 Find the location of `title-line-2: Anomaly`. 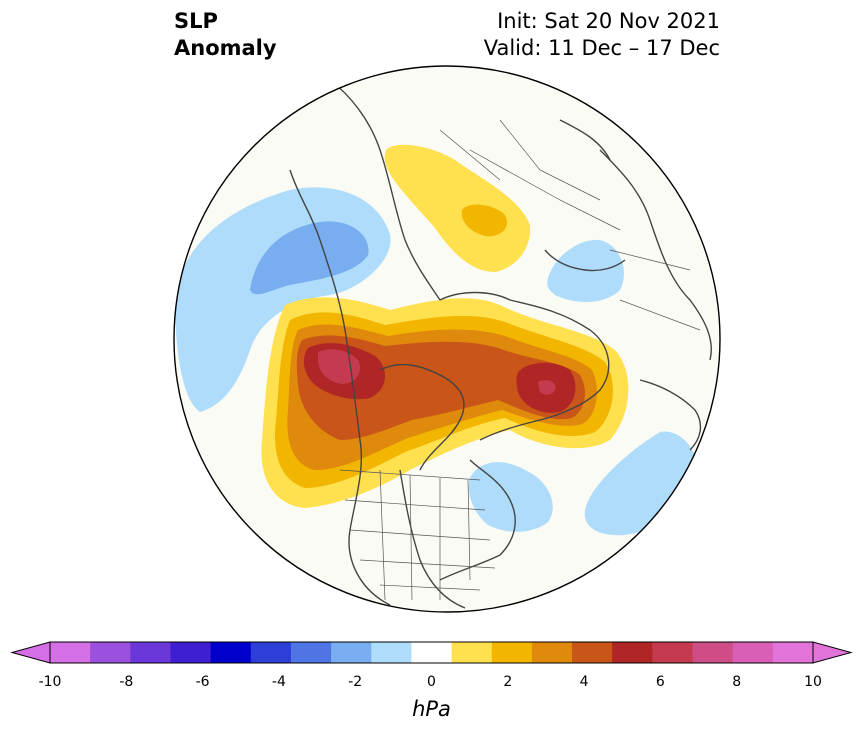

title-line-2: Anomaly is located at coordinates (225, 48).